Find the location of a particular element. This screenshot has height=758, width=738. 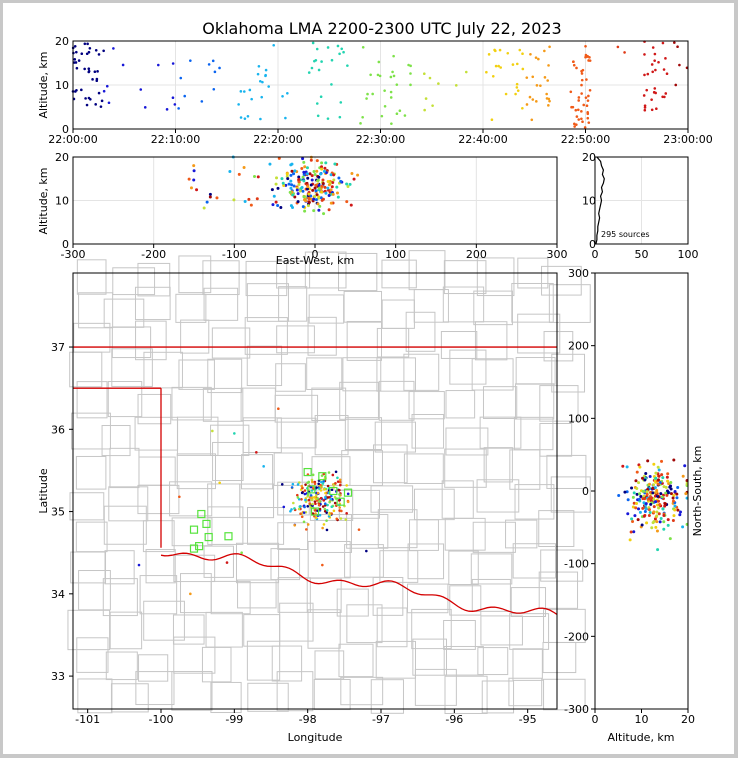

ew-tick-label: -300 is located at coordinates (73, 254).